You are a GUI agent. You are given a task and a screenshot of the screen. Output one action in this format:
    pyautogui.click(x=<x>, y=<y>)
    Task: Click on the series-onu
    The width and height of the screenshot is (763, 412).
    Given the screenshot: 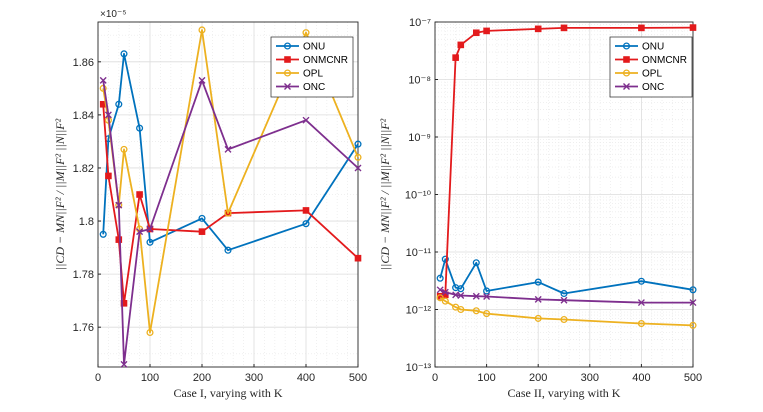 What is the action you would take?
    pyautogui.click(x=566, y=276)
    